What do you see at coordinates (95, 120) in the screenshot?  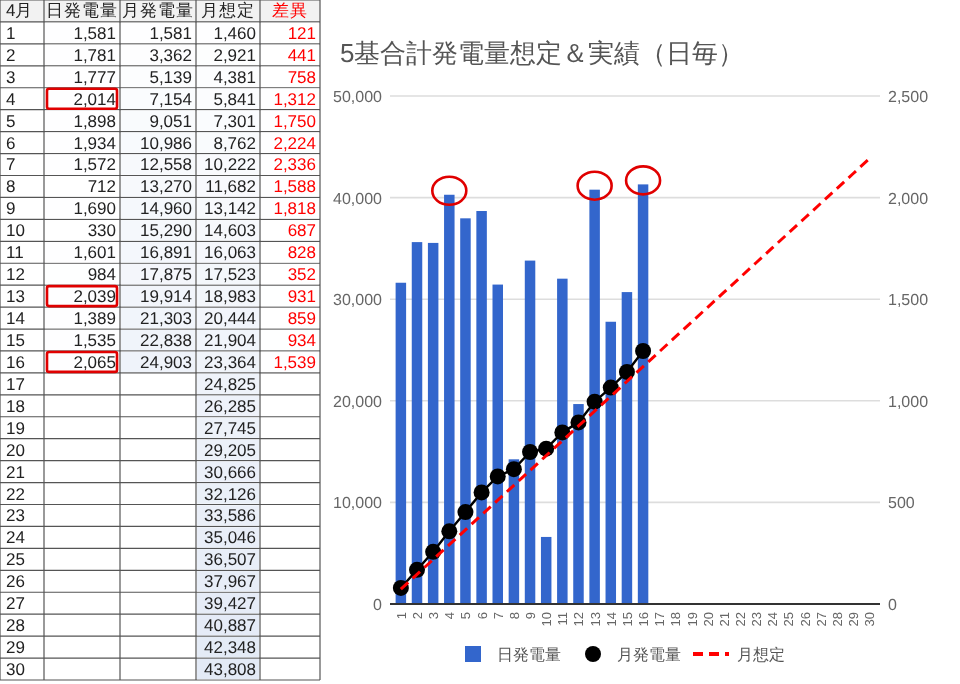 I see `data-label: 1,898` at bounding box center [95, 120].